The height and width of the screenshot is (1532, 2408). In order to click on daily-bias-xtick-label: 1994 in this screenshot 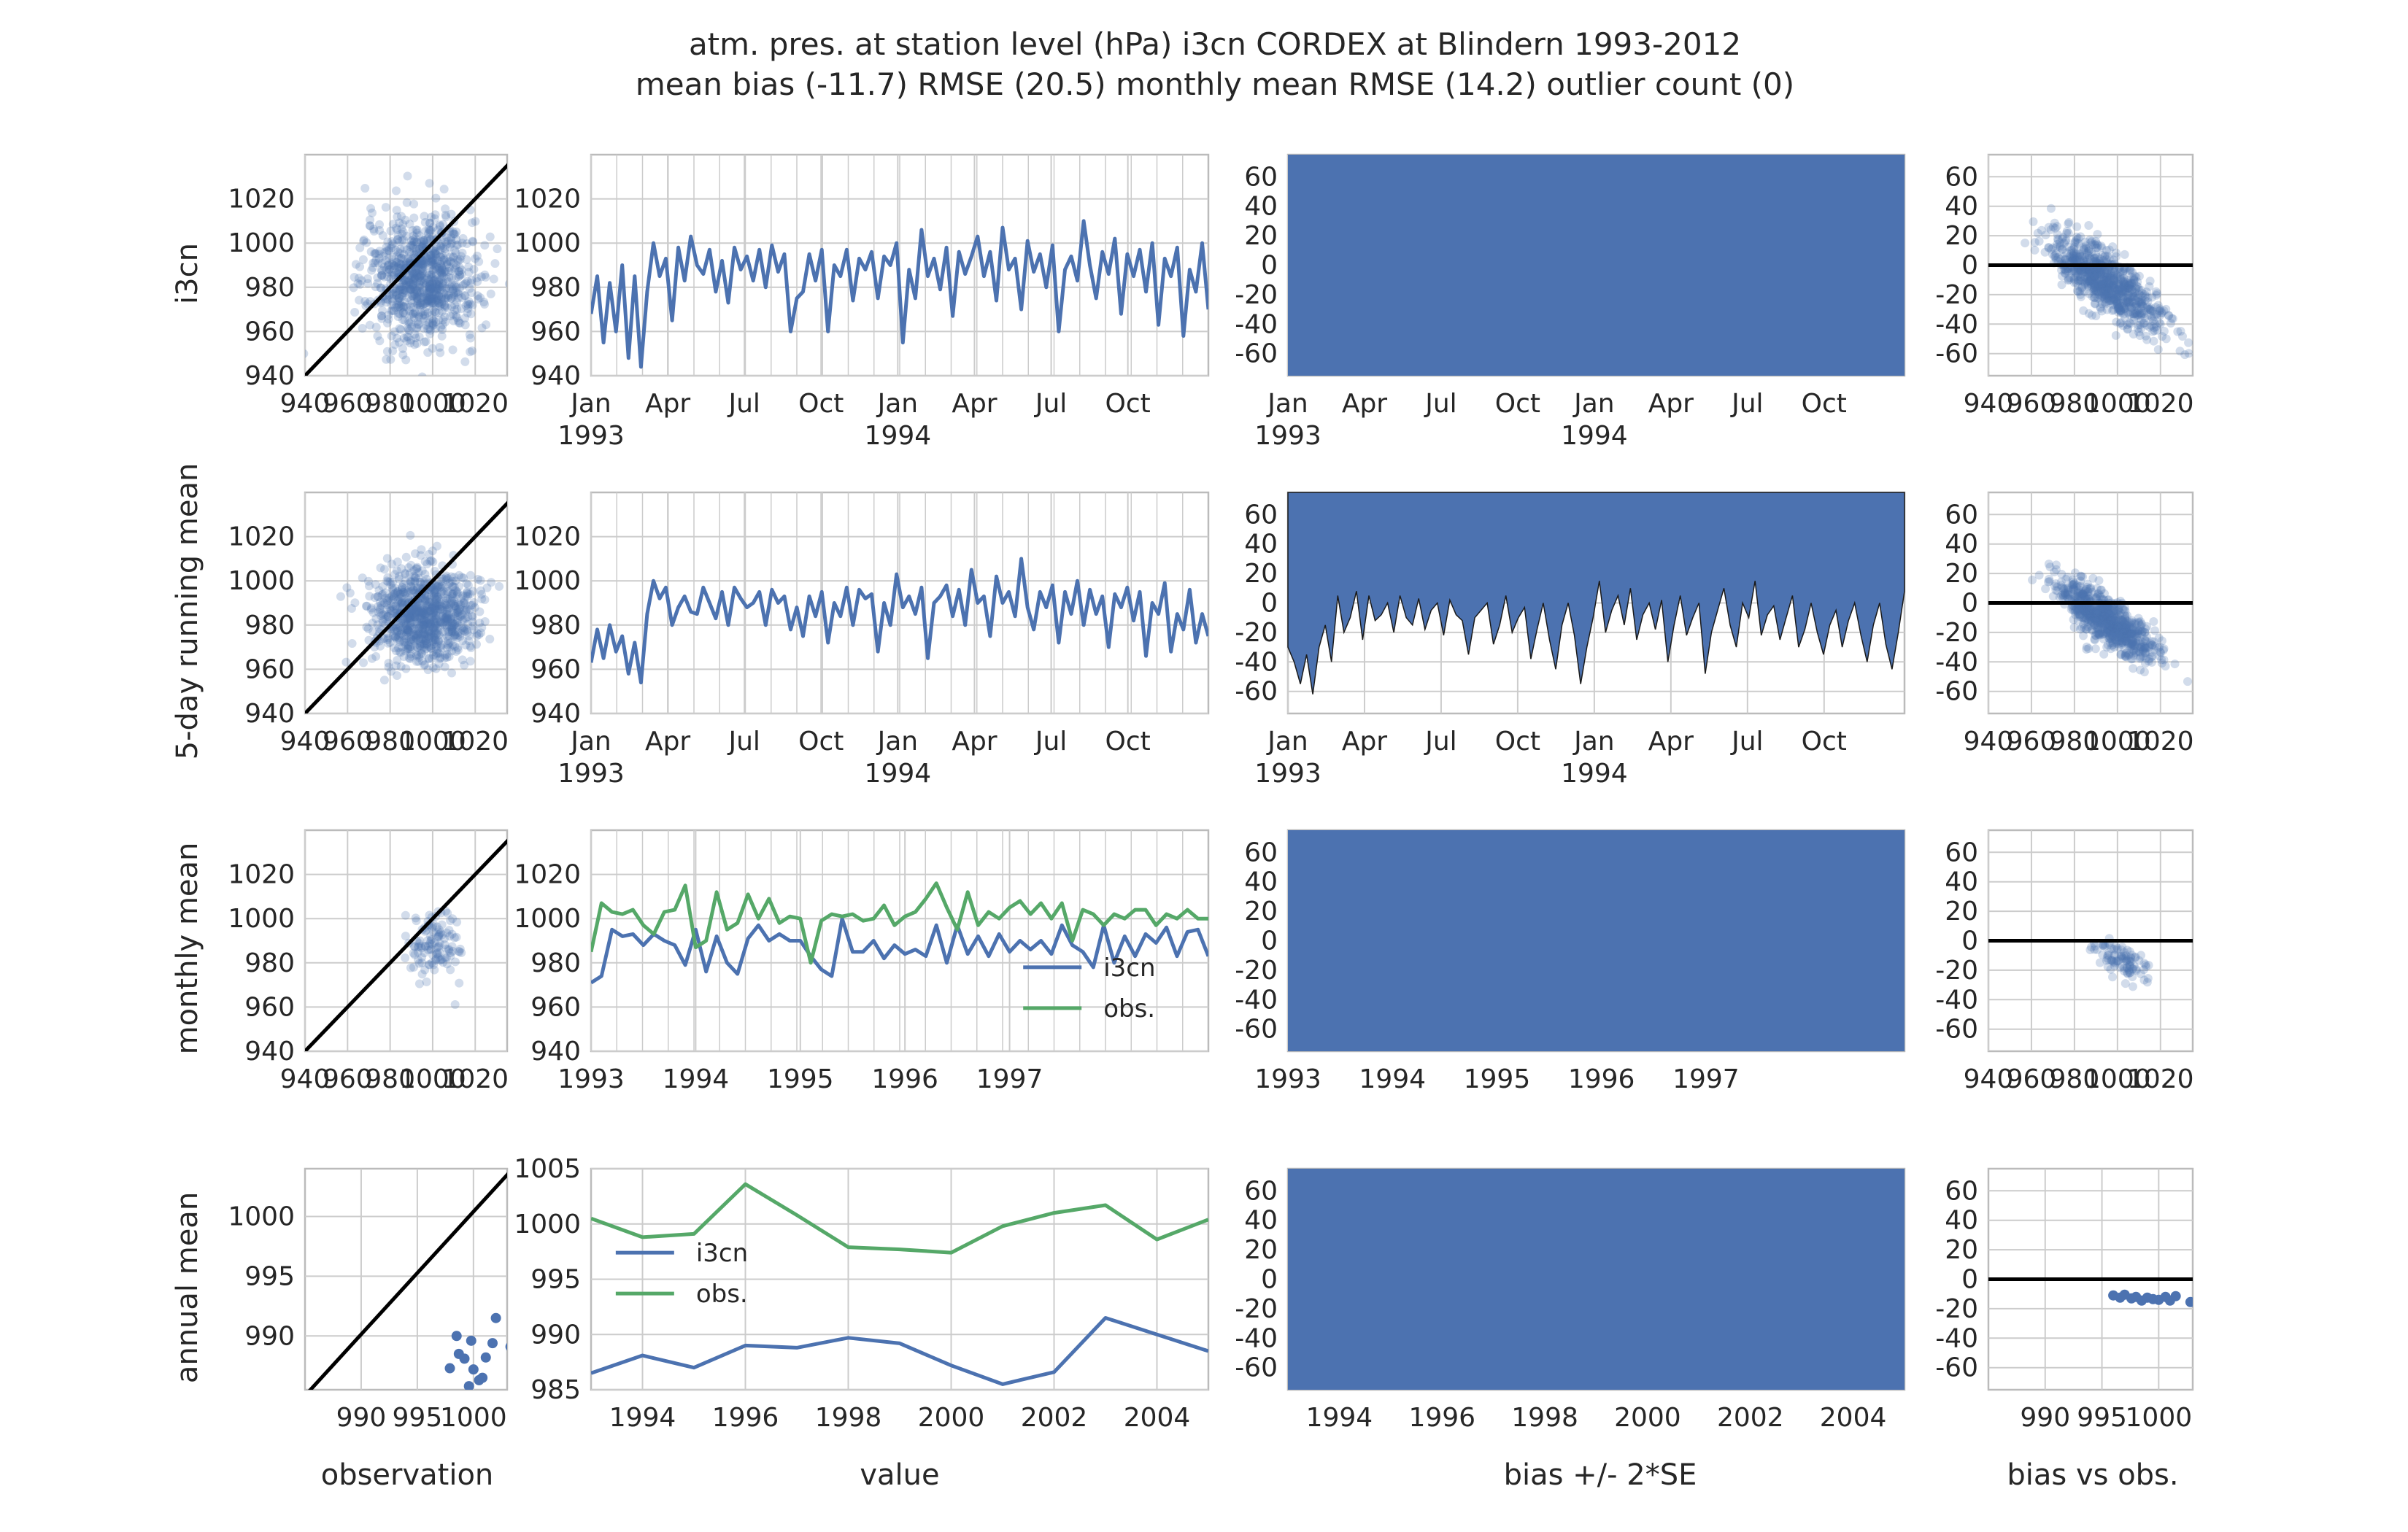, I will do `click(1594, 436)`.